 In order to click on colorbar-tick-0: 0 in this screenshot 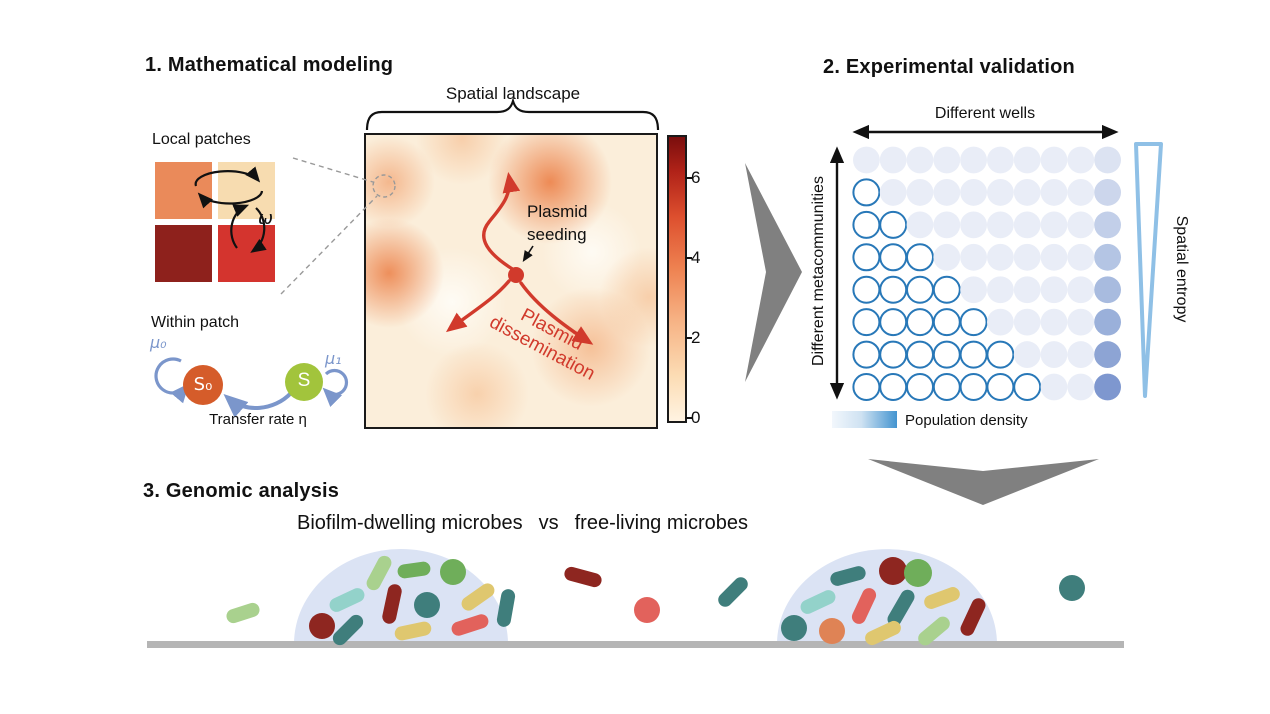, I will do `click(696, 417)`.